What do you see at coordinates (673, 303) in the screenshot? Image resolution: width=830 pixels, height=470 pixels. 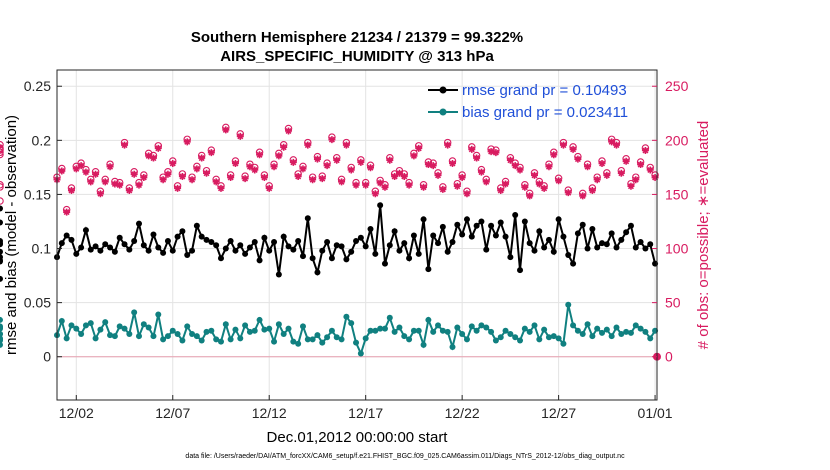 I see `y-right-tick-label: 50` at bounding box center [673, 303].